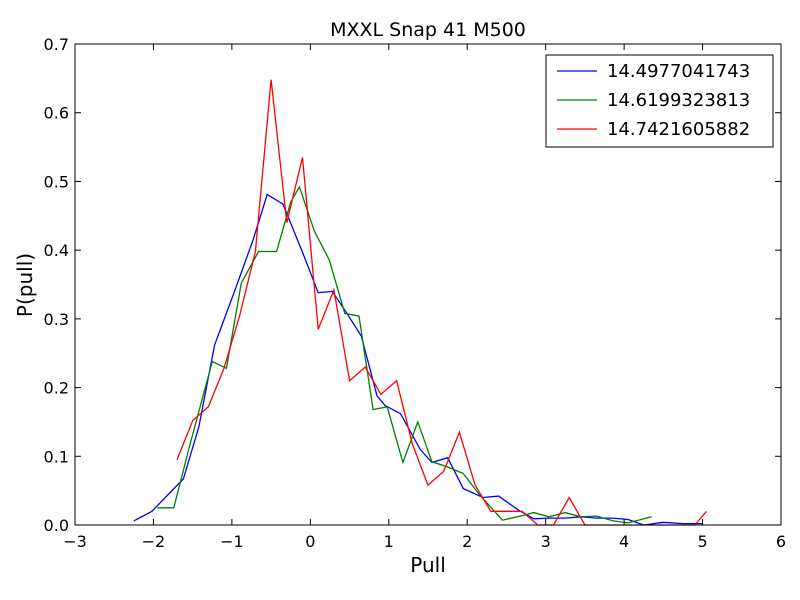  I want to click on legend-box, so click(659, 101).